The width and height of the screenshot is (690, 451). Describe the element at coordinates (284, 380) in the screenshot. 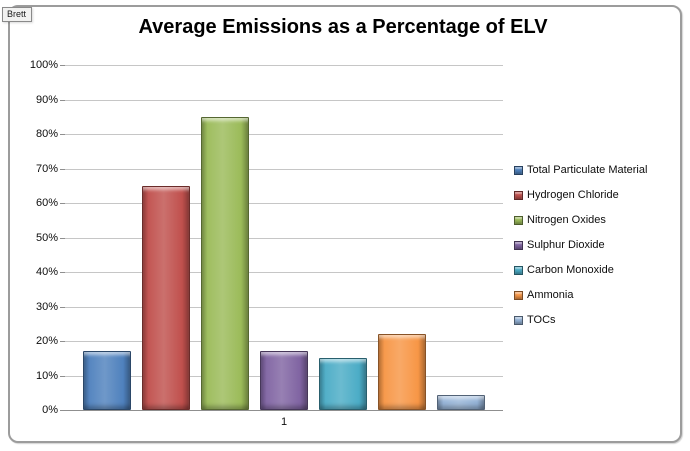

I see `bar-sulphur-dioxide` at that location.